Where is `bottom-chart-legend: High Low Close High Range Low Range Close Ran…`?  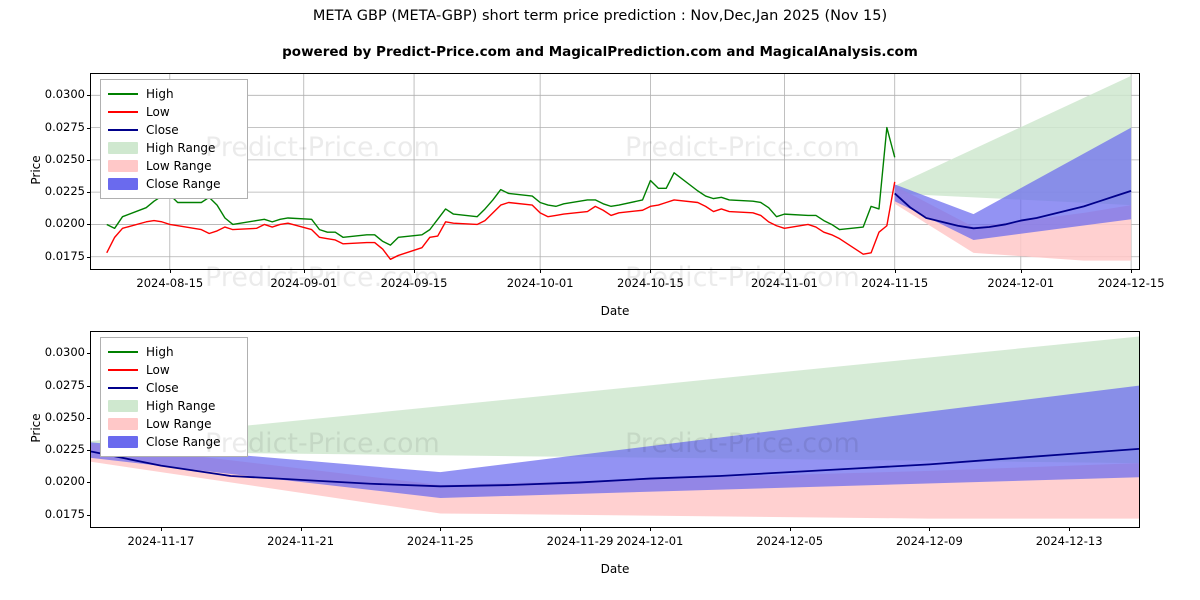
bottom-chart-legend: High Low Close High Range Low Range Close Ran… is located at coordinates (174, 397).